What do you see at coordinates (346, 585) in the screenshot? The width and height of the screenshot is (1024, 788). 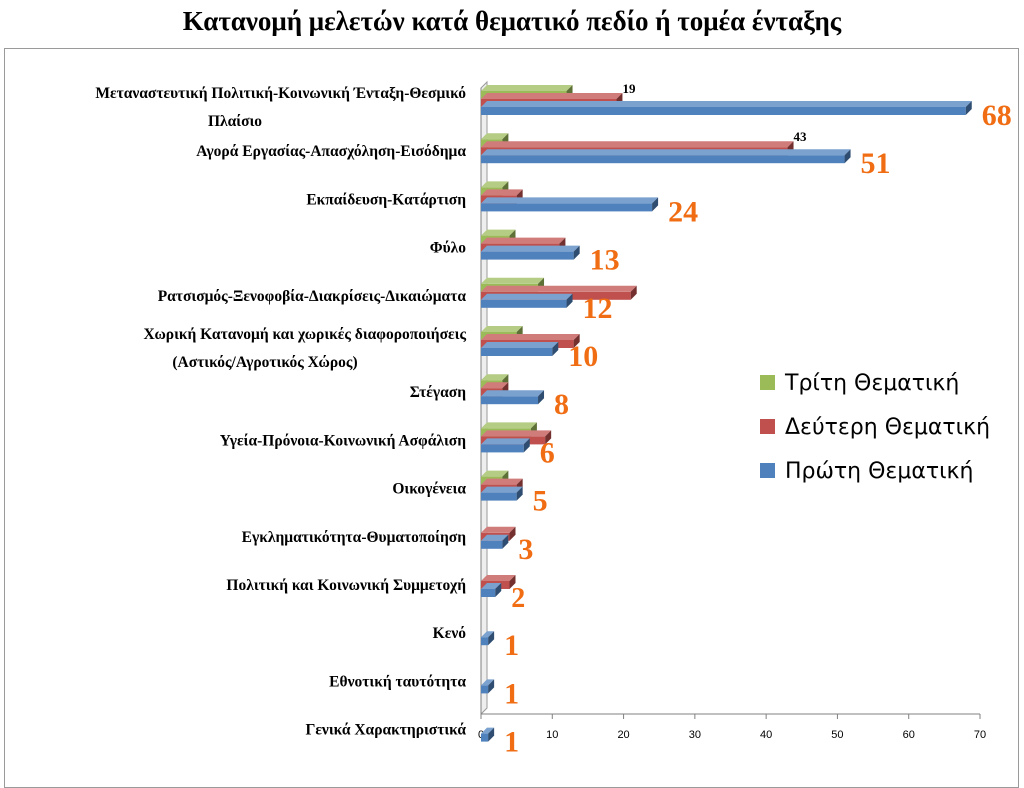 I see `category-label: Πολιτική και Κοινωνική Συμμετοχή` at bounding box center [346, 585].